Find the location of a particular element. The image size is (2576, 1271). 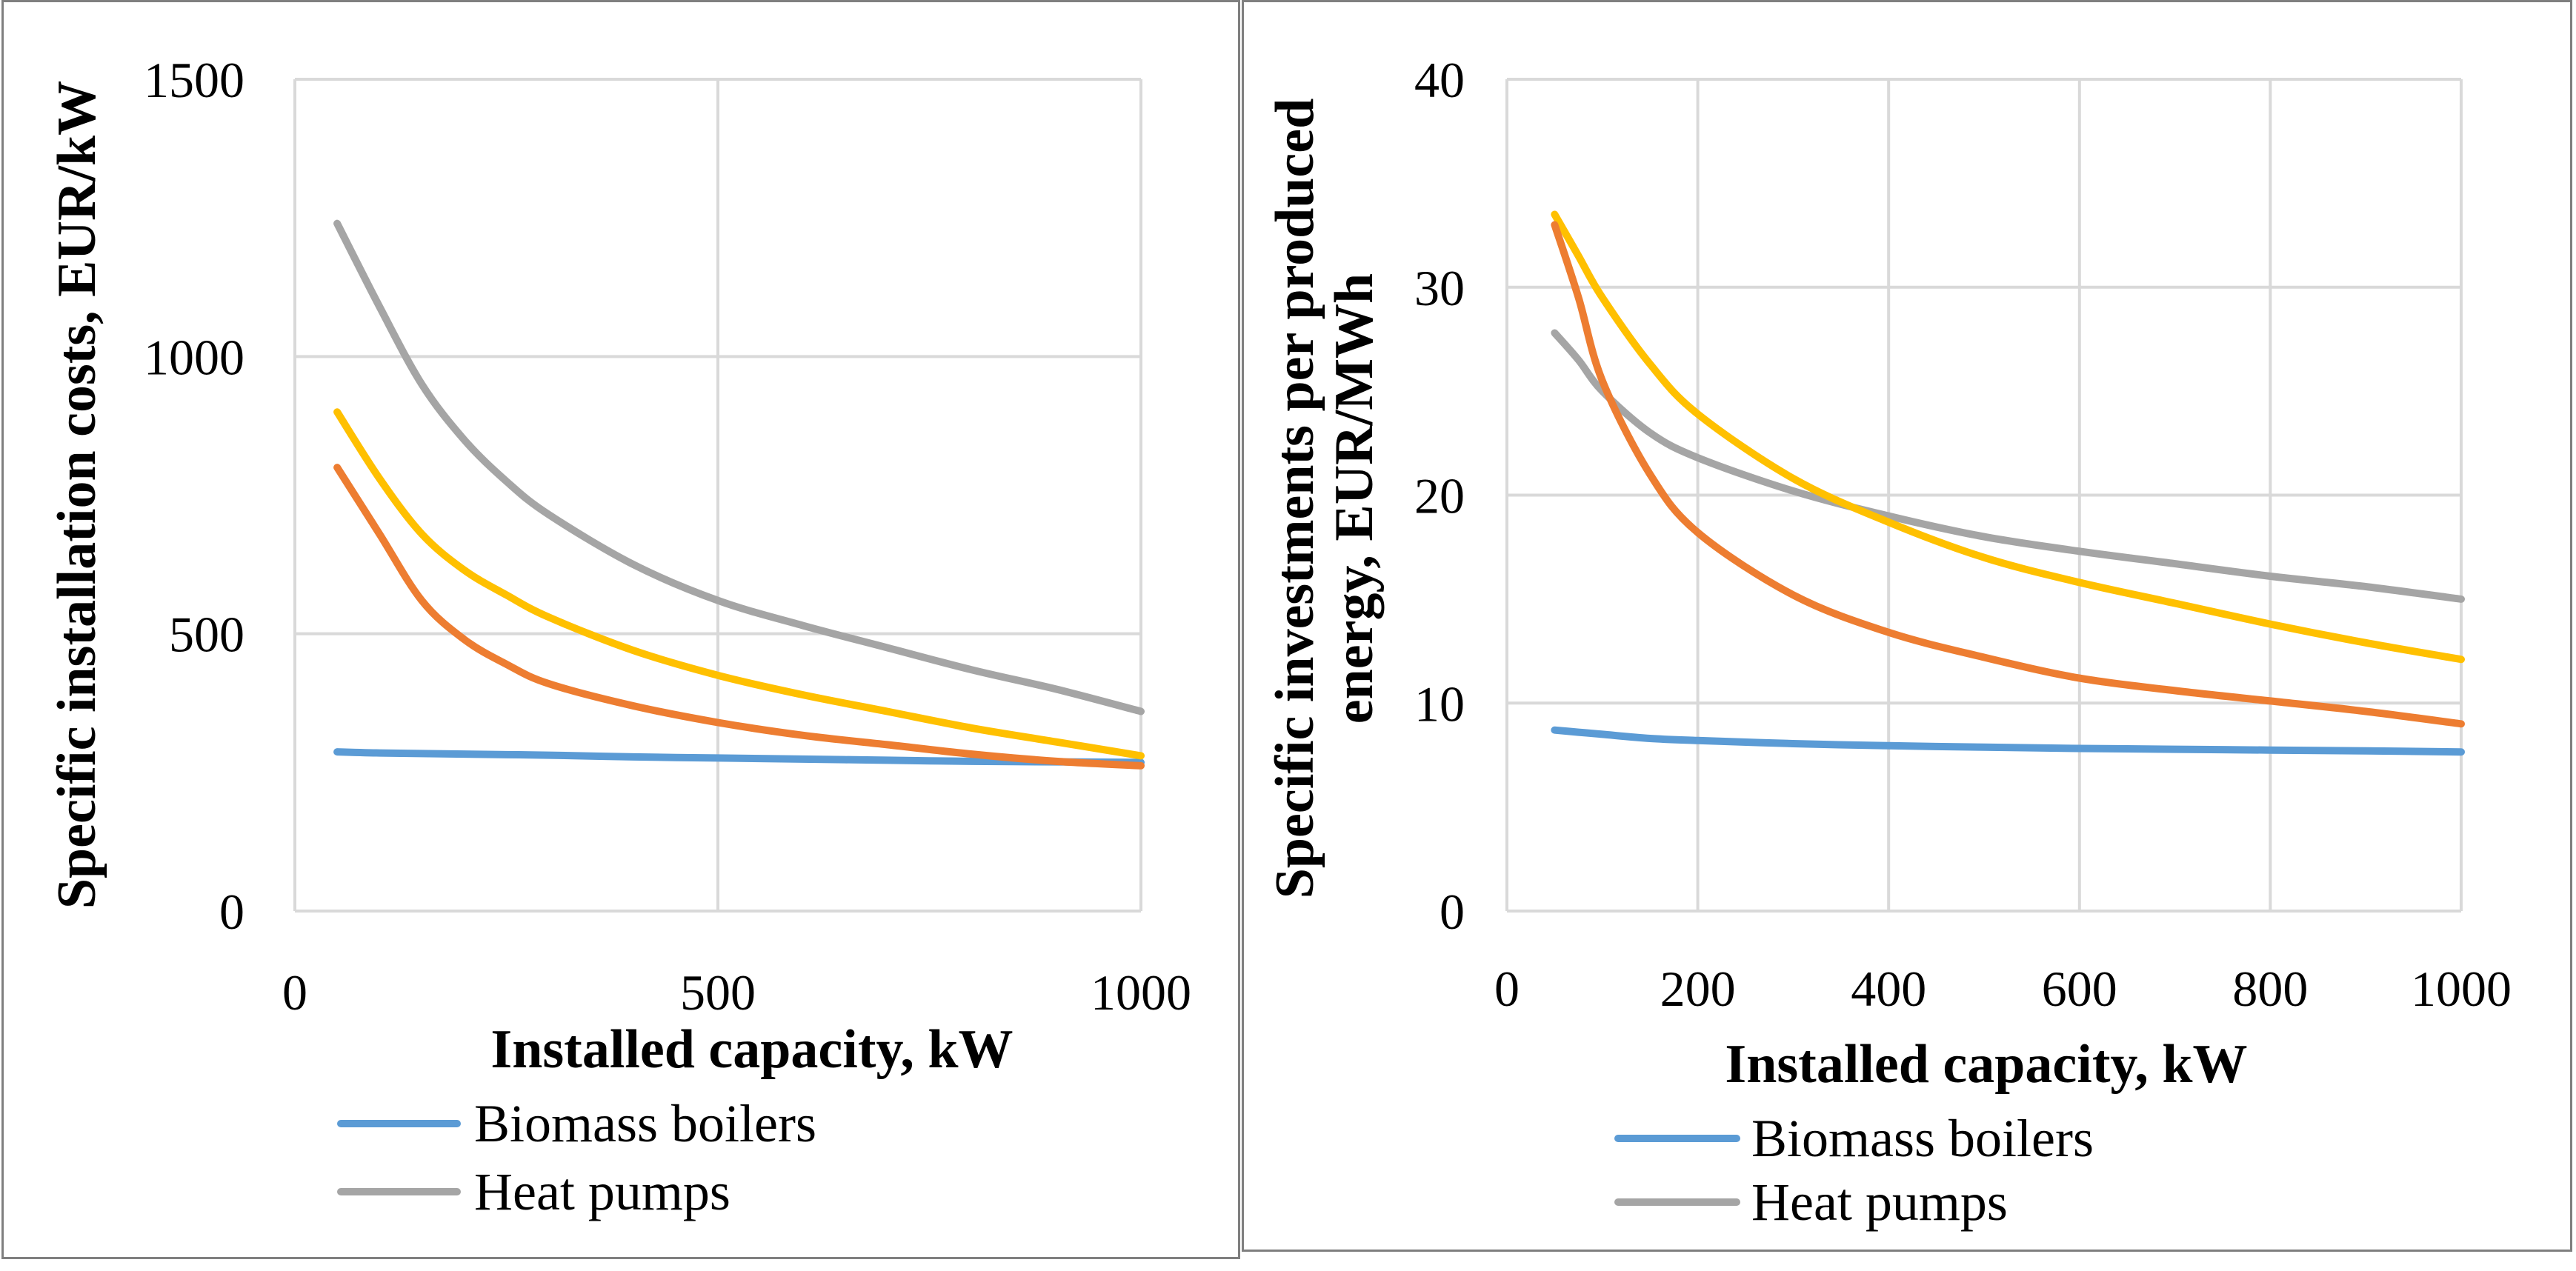

x-tick-label-600: 600 is located at coordinates (2079, 989).